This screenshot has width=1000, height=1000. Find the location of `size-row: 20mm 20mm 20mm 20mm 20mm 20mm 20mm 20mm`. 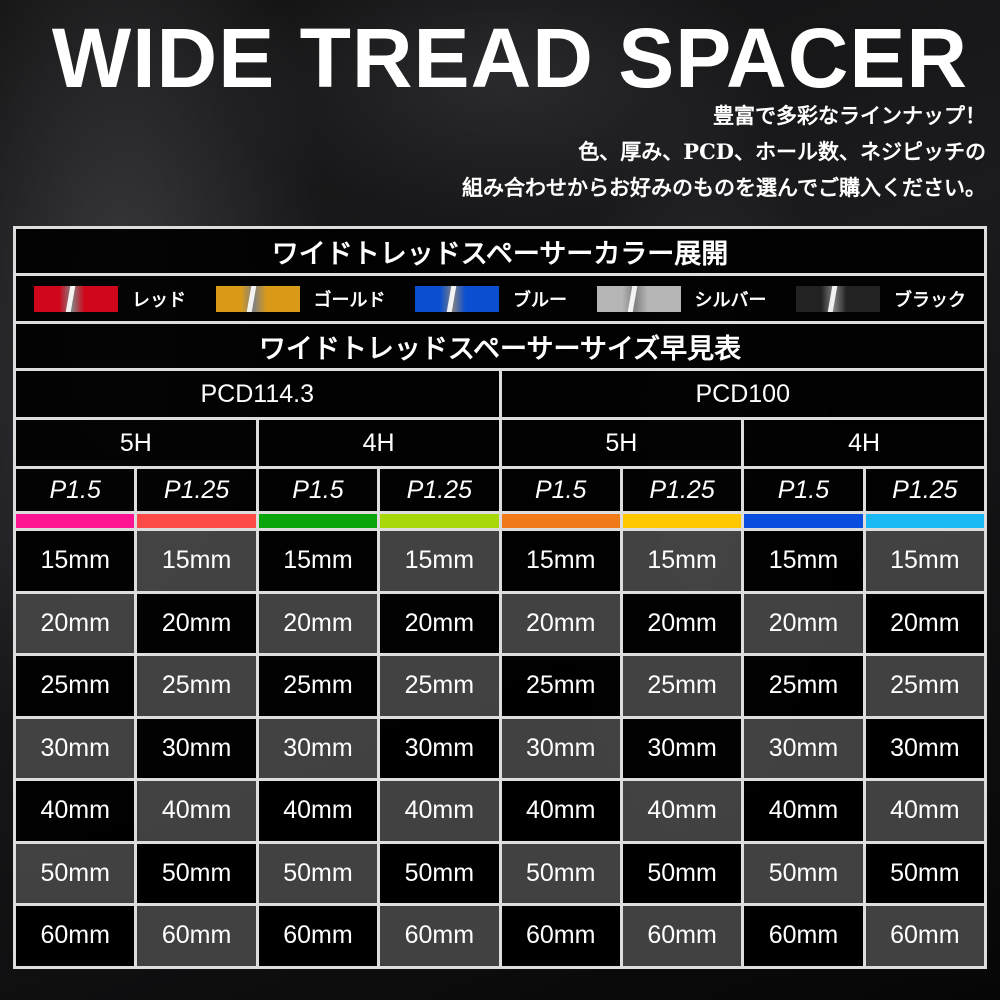

size-row: 20mm 20mm 20mm 20mm 20mm 20mm 20mm 20mm is located at coordinates (500, 623).